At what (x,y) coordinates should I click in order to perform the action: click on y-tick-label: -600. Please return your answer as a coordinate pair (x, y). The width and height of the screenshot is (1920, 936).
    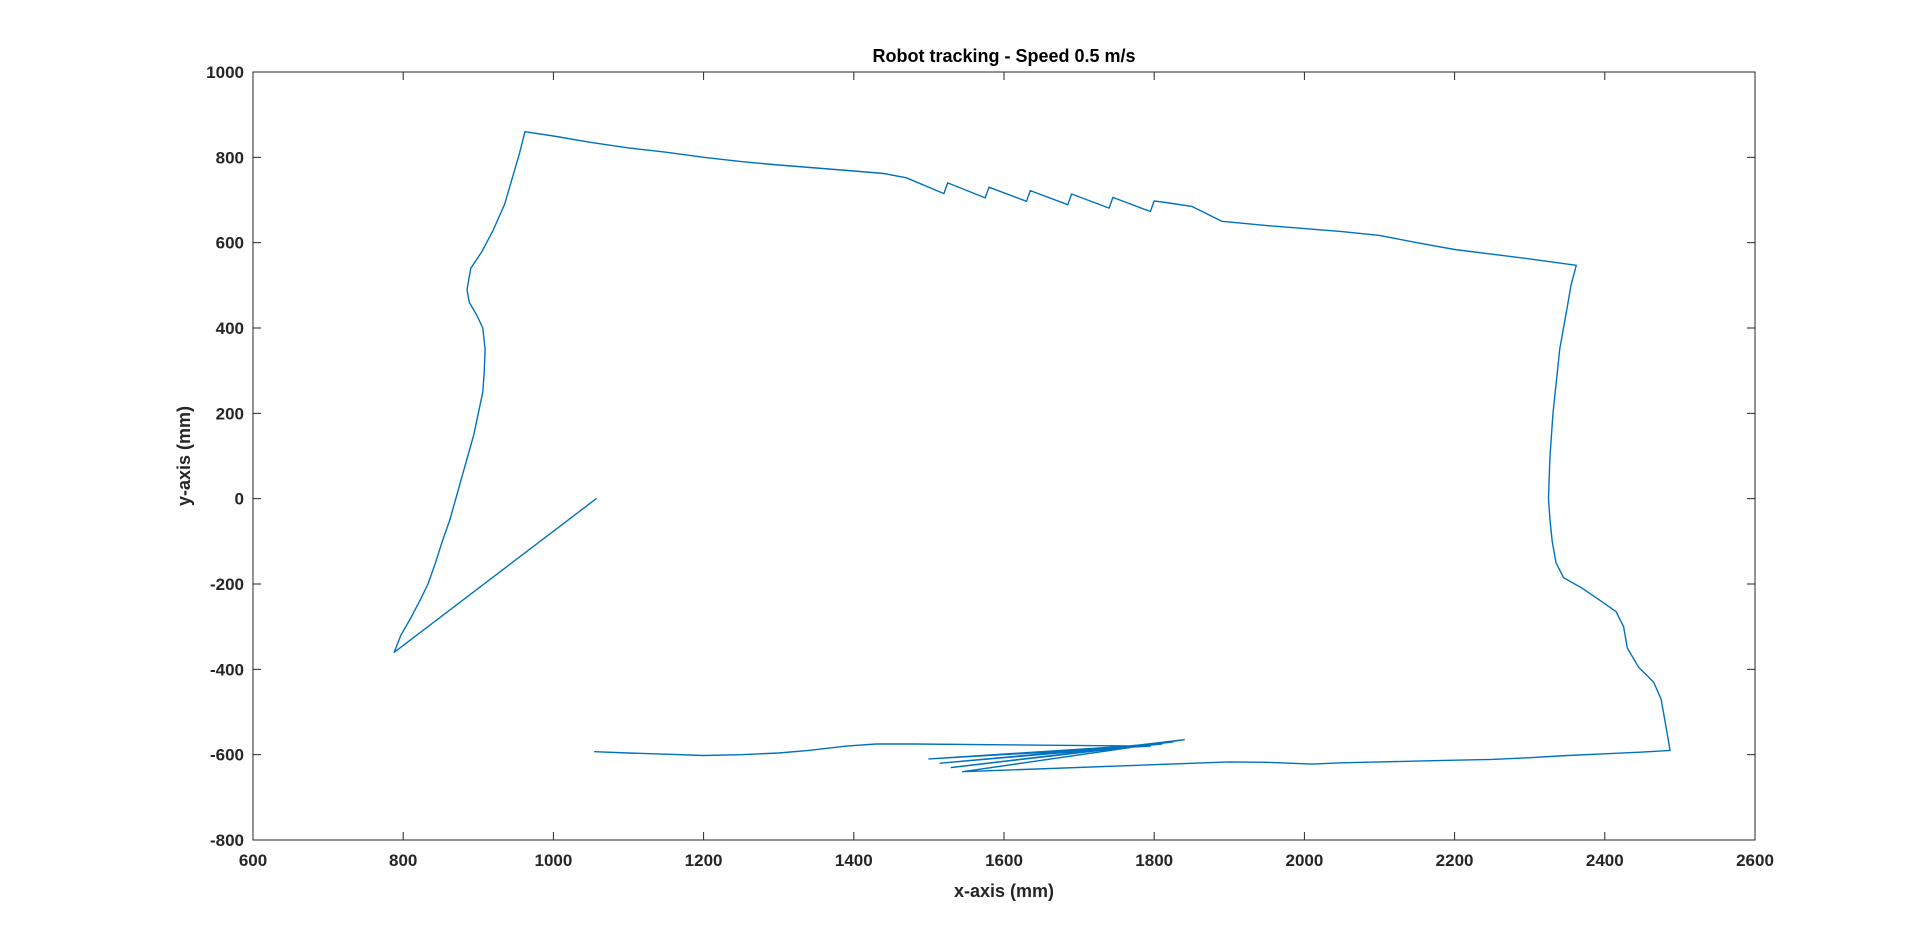
    Looking at the image, I should click on (227, 755).